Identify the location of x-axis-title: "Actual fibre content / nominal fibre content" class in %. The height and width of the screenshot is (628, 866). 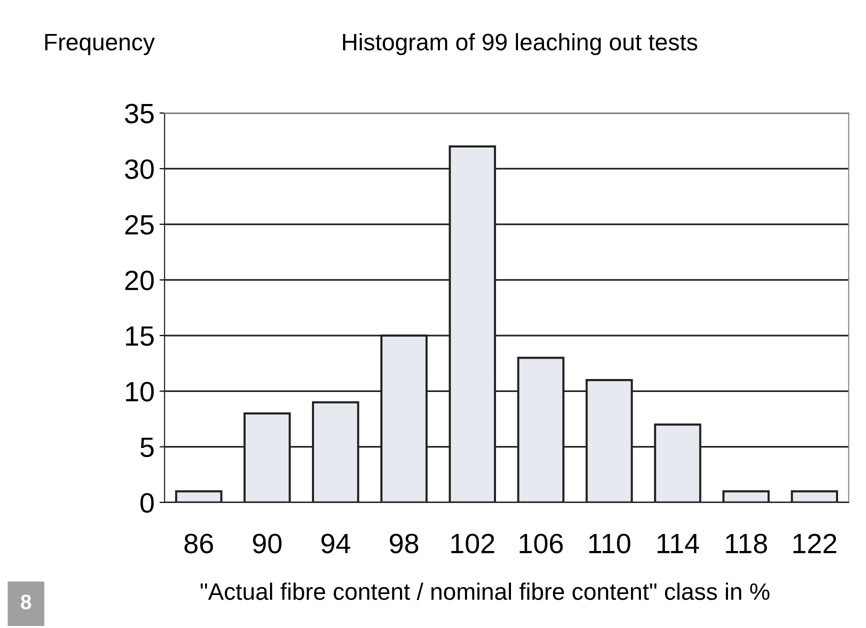
(485, 591).